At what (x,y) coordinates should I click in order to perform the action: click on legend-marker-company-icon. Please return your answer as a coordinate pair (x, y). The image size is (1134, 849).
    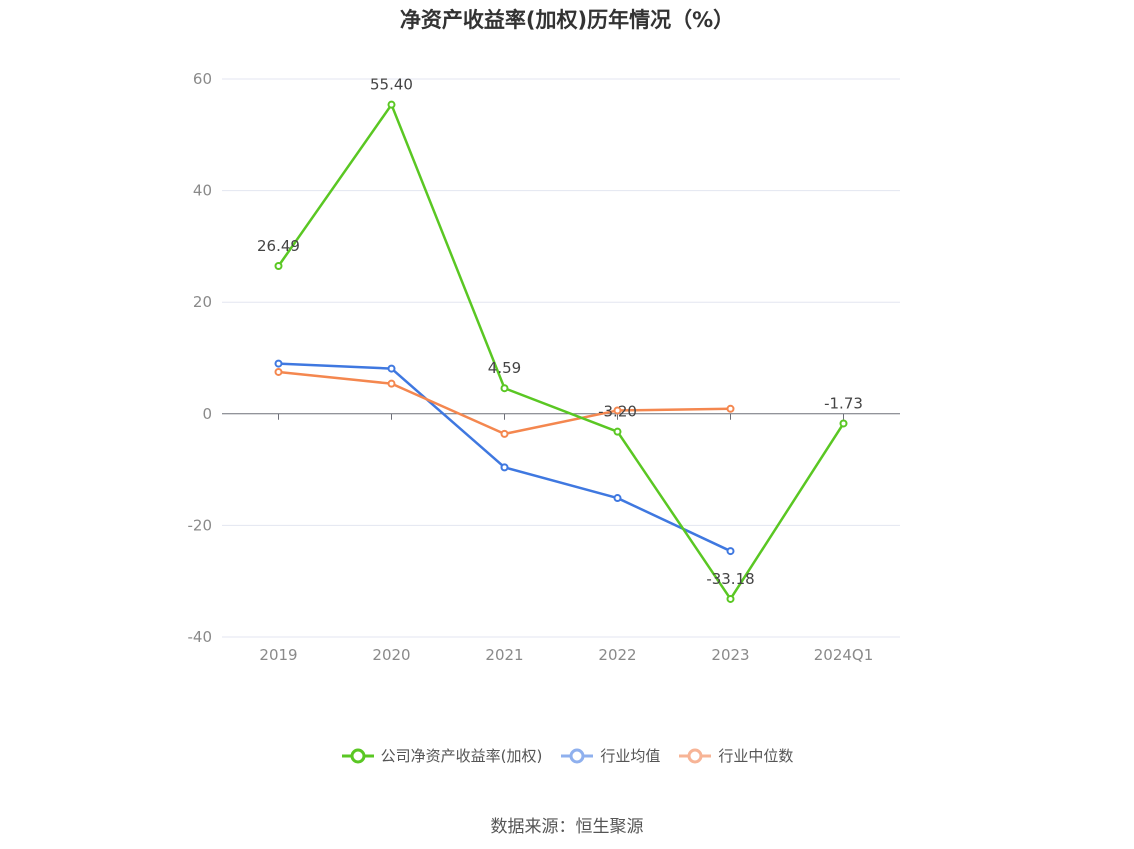
    Looking at the image, I should click on (357, 755).